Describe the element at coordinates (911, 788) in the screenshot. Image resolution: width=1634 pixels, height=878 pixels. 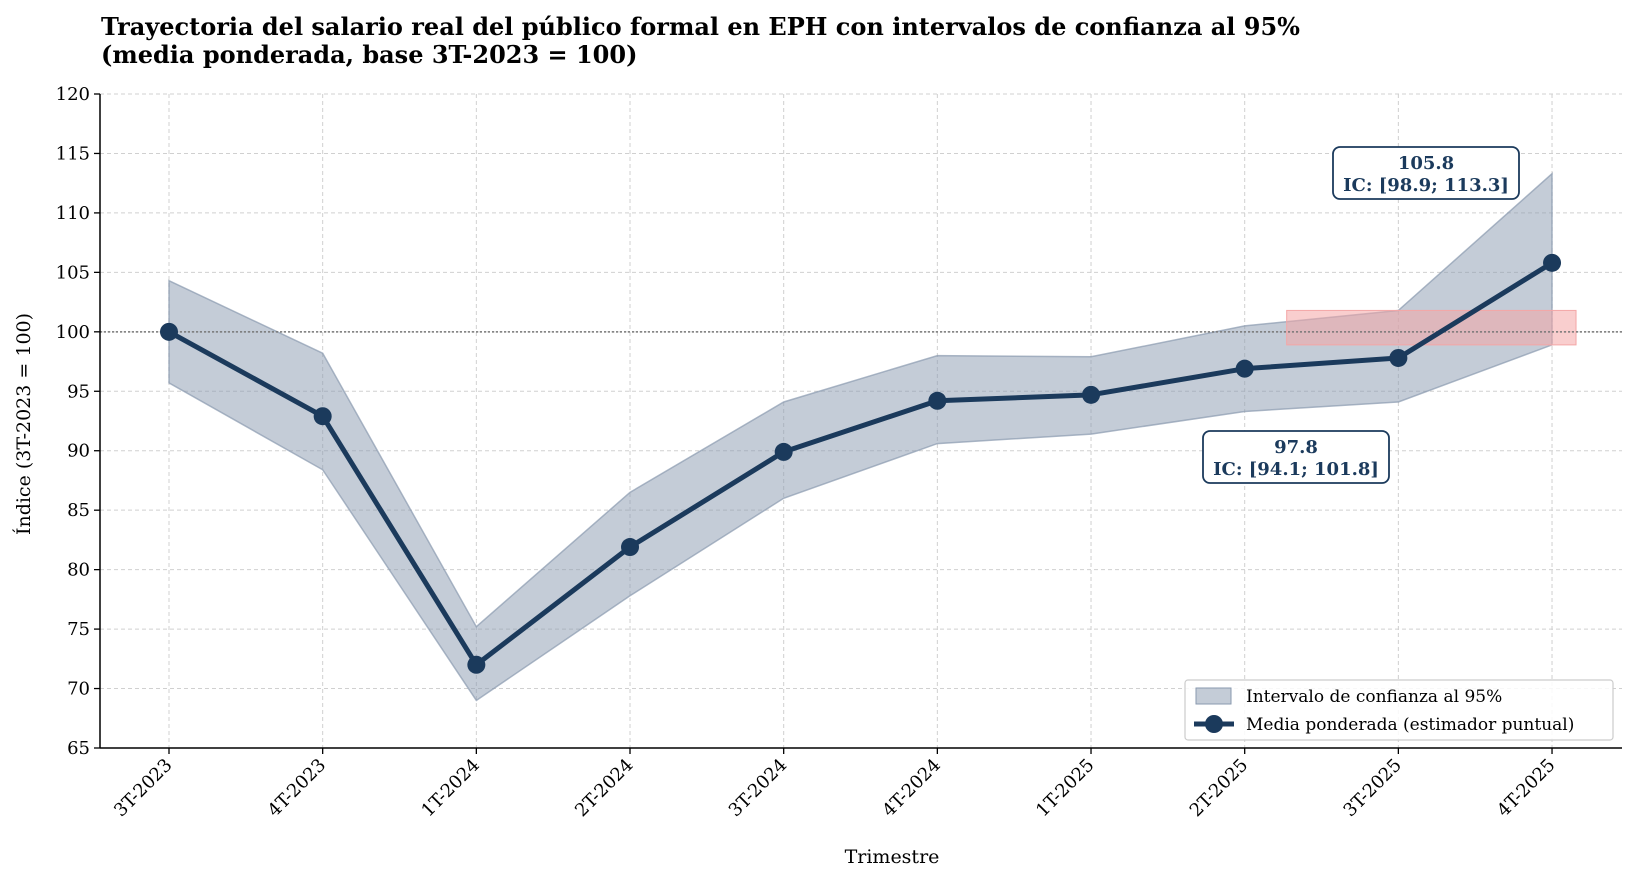
I see `x-tick-label-5: 4T-2024` at that location.